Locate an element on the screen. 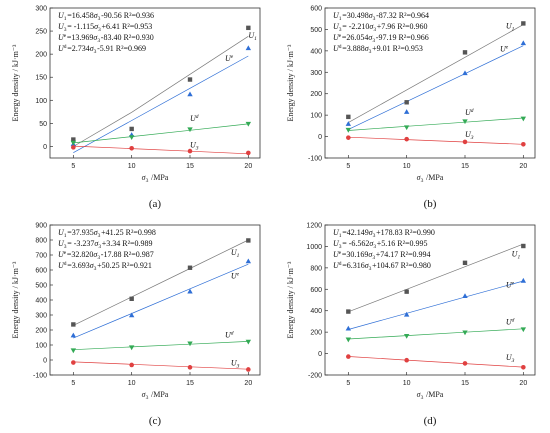  panel-label: (a) is located at coordinates (155, 204).